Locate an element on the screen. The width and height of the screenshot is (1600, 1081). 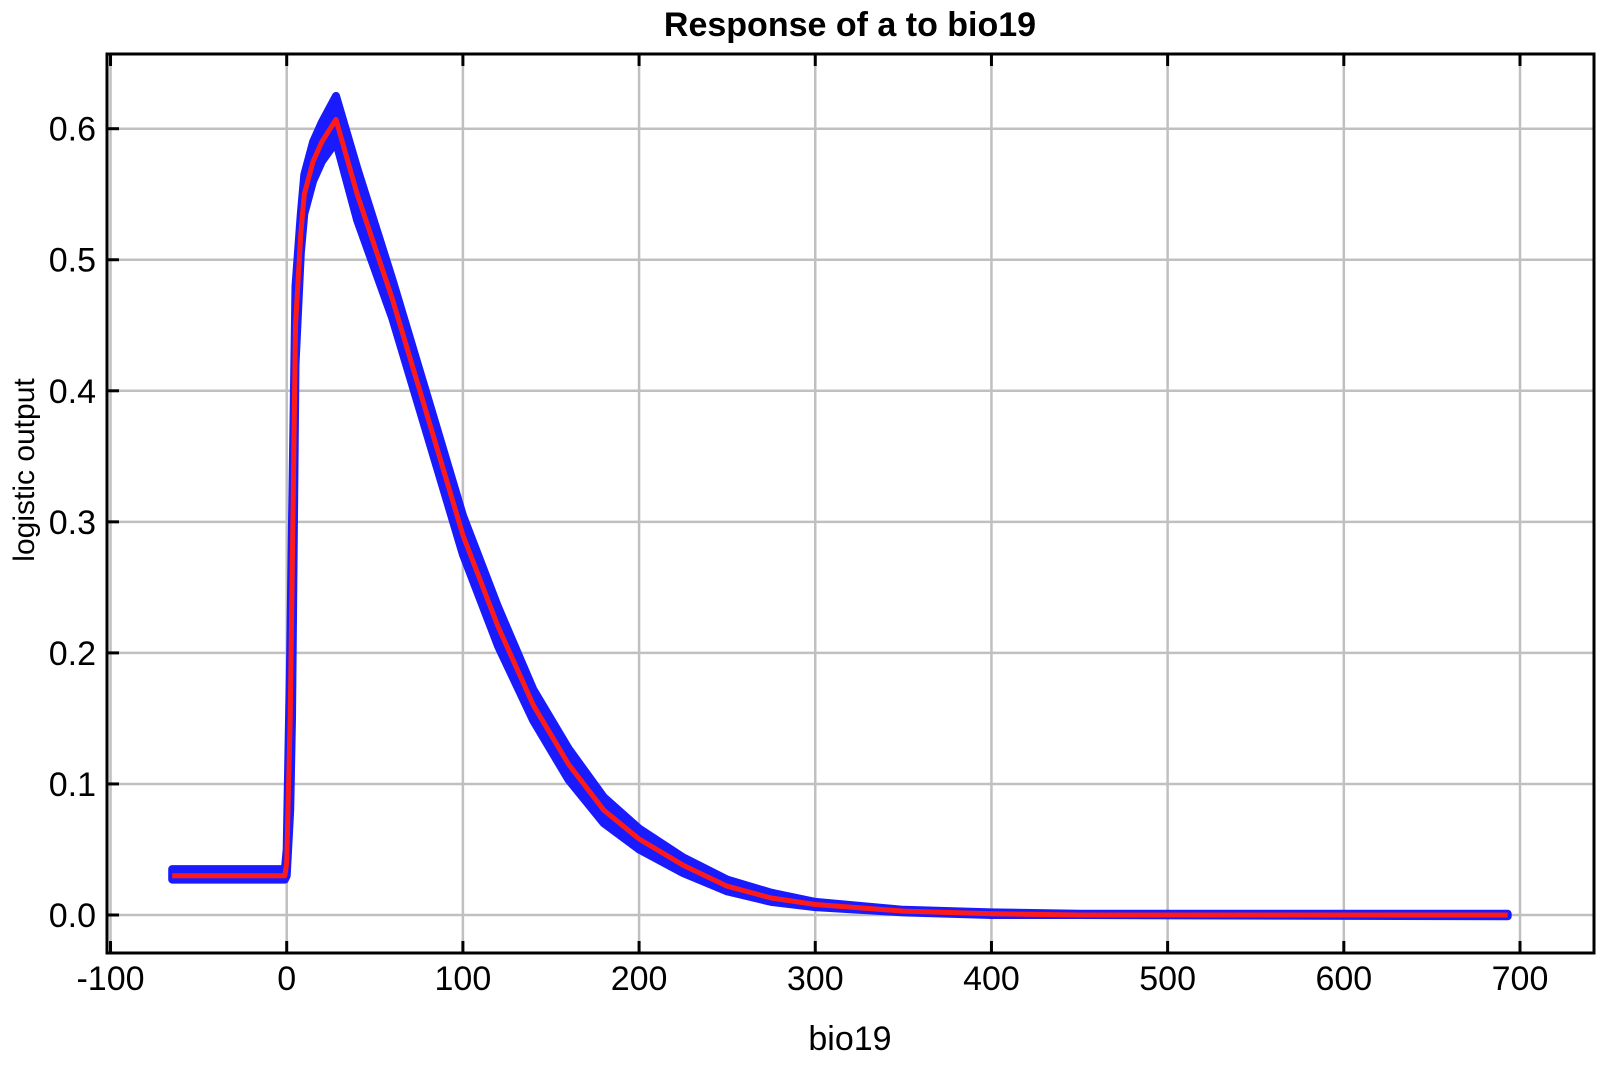
chart-title: Response of a to bio19 is located at coordinates (850, 25).